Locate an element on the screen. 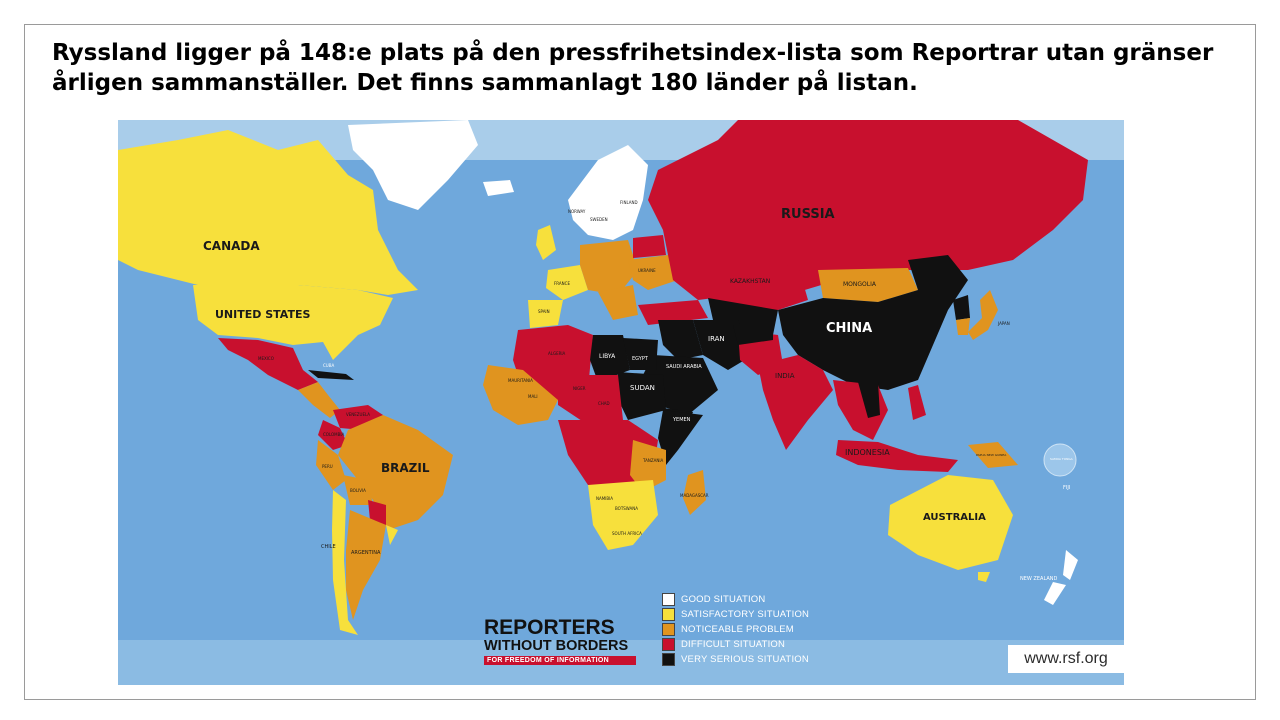  country-indonesia is located at coordinates (897, 456).